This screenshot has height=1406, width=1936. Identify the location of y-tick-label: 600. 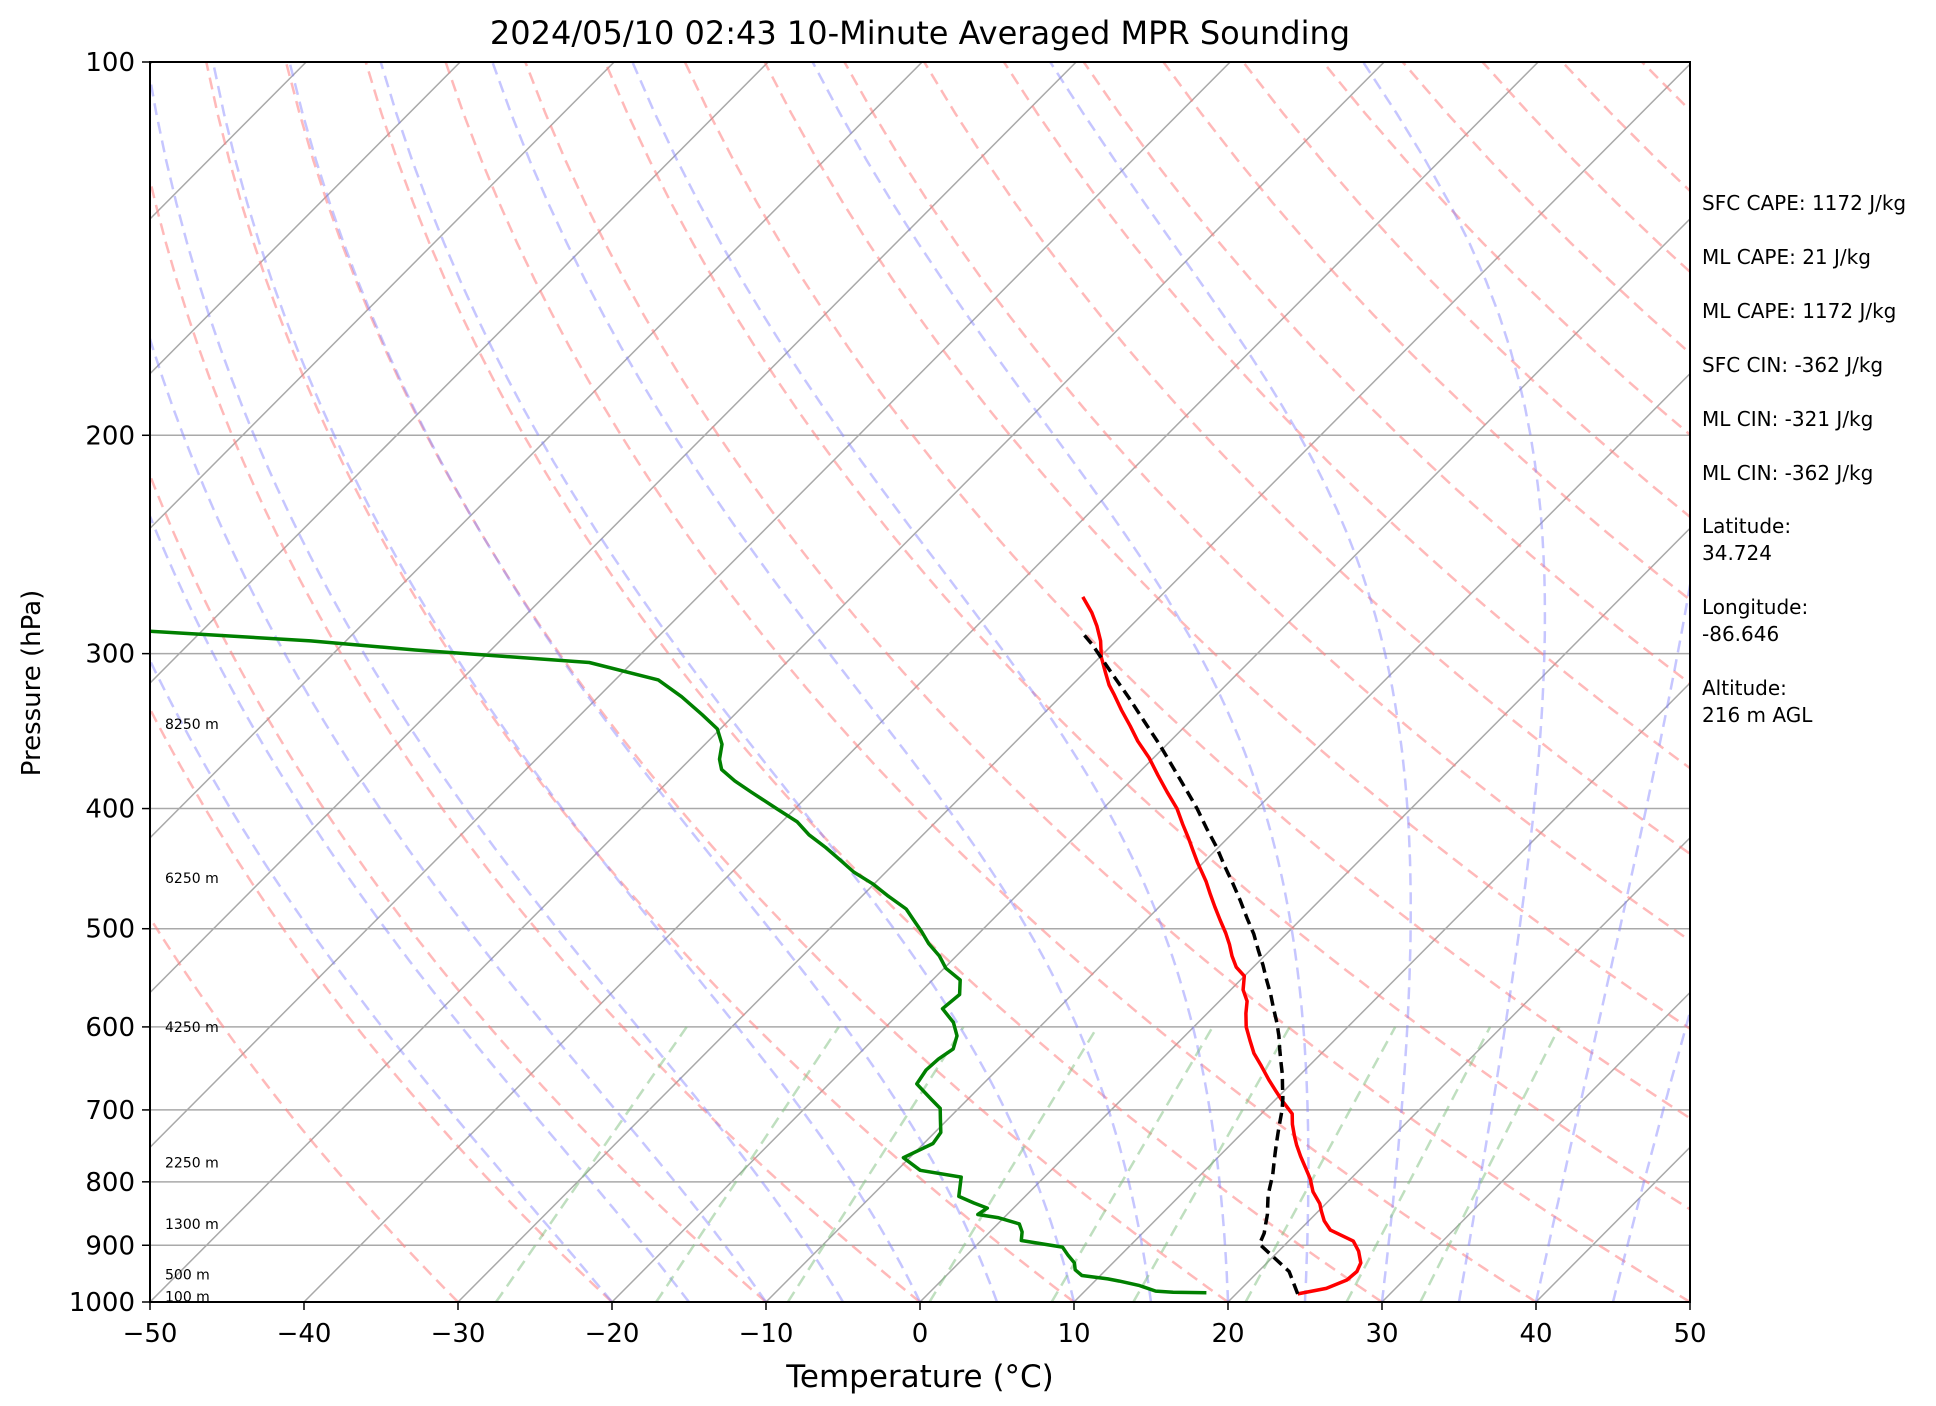
(110, 1028).